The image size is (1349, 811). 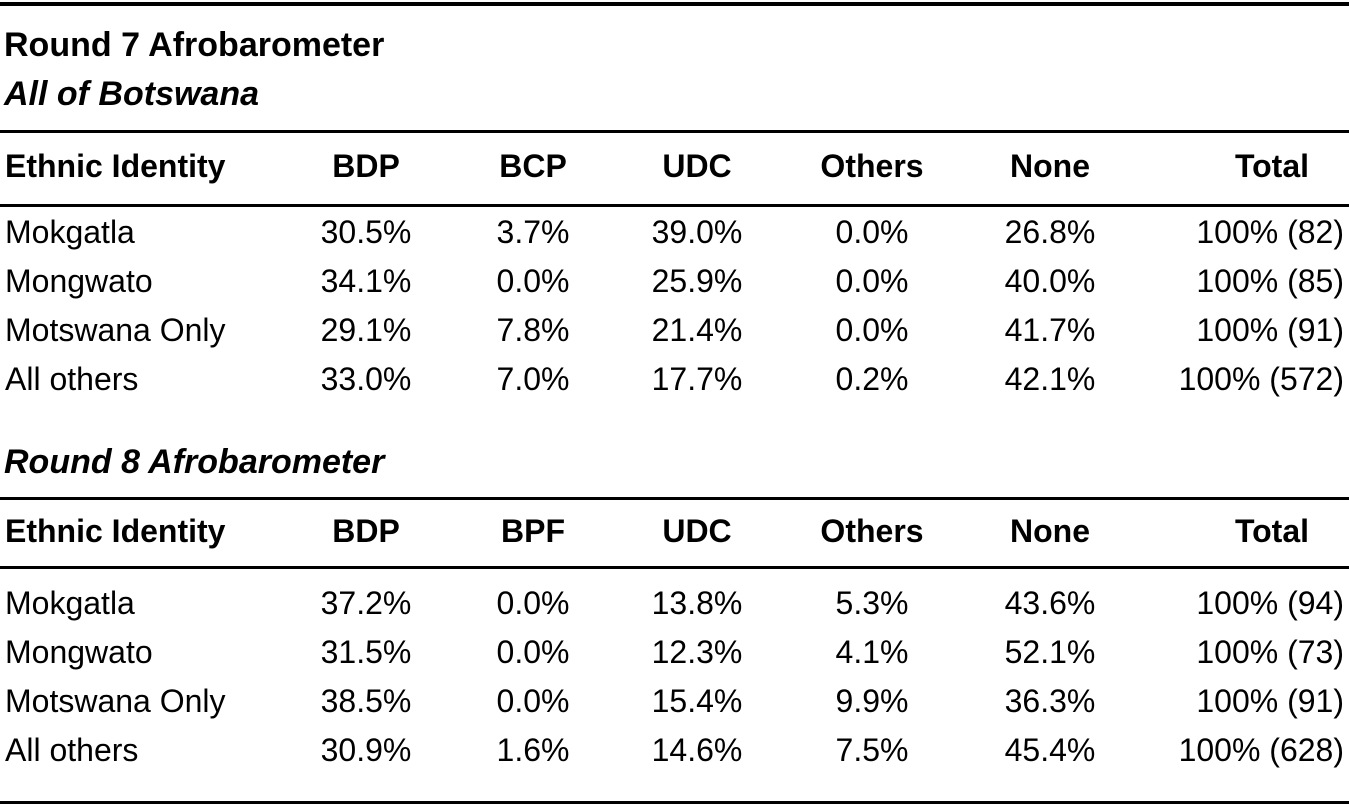 I want to click on round7-header-bottom-rule, so click(x=674, y=205).